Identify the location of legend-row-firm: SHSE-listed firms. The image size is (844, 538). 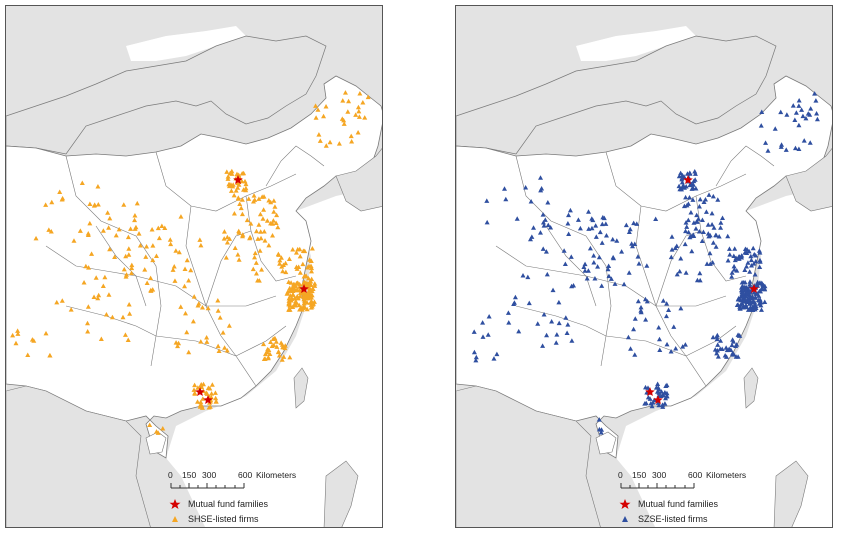
(218, 518).